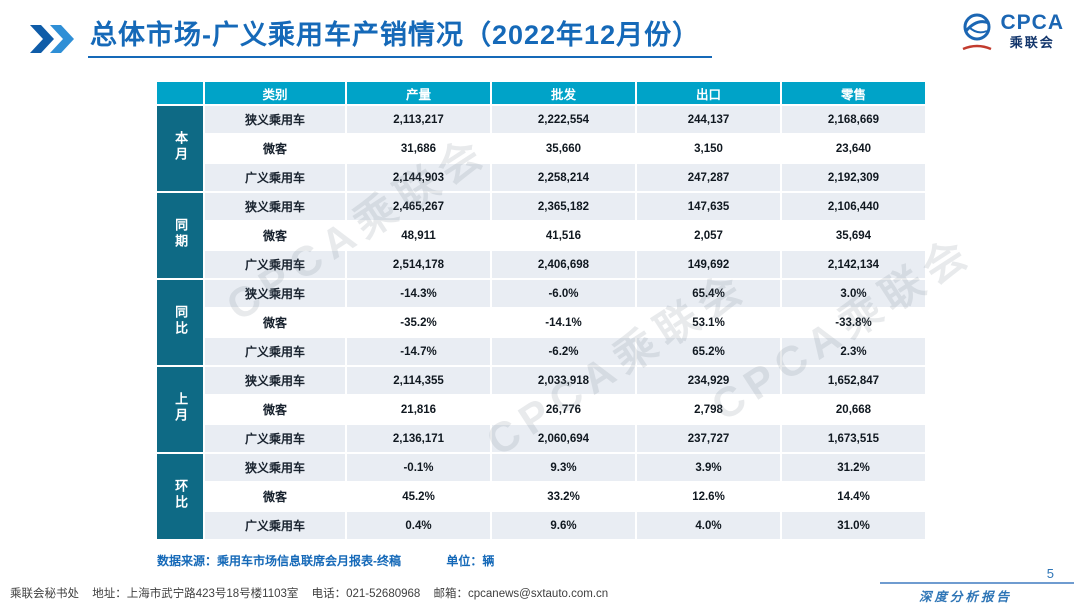 This screenshot has height=608, width=1080. Describe the element at coordinates (853, 351) in the screenshot. I see `value-cell: 2.3%` at that location.